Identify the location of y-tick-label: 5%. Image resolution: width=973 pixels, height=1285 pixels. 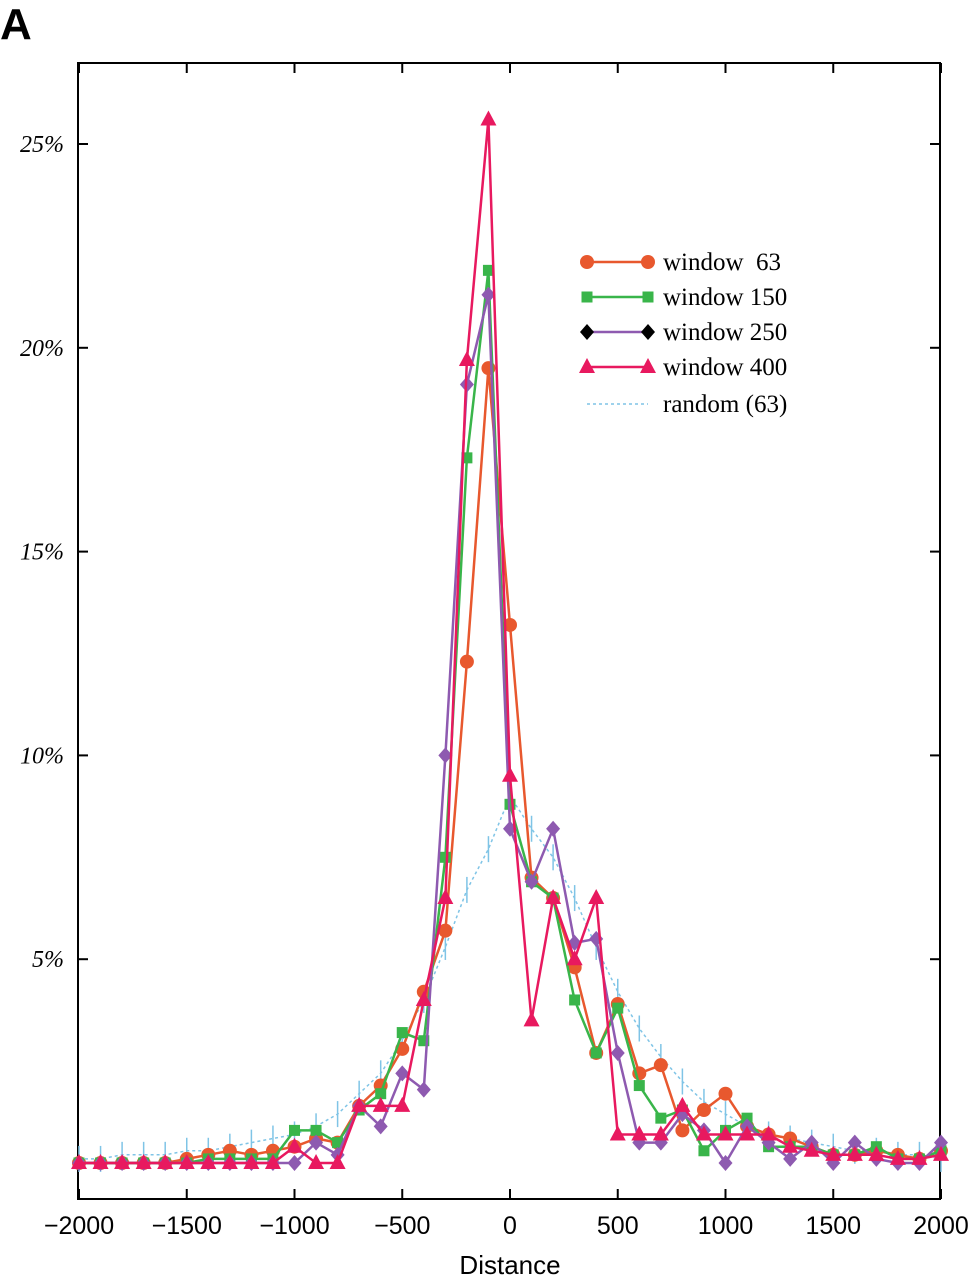
(48, 960).